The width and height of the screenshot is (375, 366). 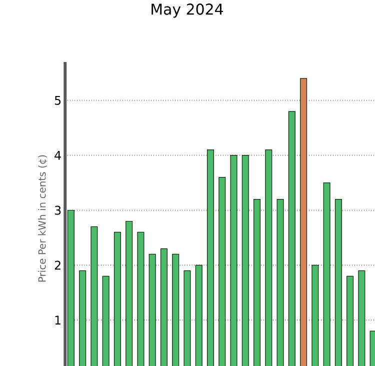 What do you see at coordinates (57, 320) in the screenshot?
I see `y-tick-label: 1` at bounding box center [57, 320].